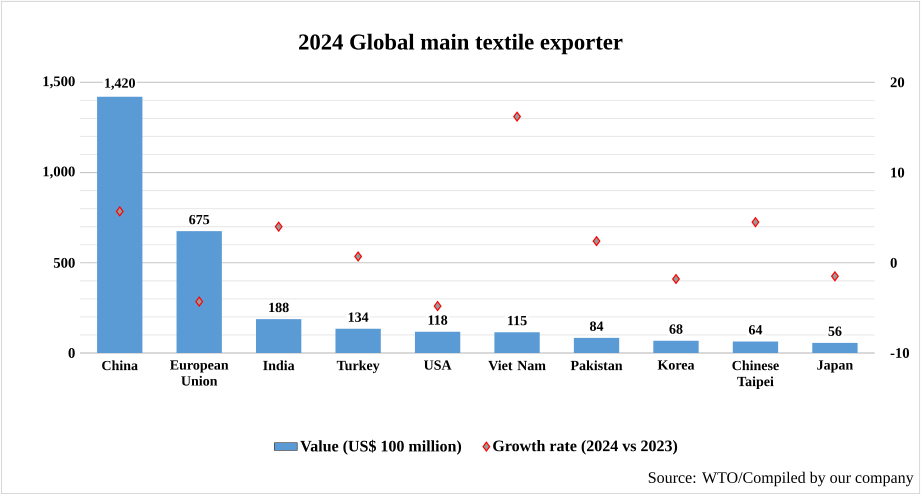  I want to click on data-label: 68, so click(676, 329).